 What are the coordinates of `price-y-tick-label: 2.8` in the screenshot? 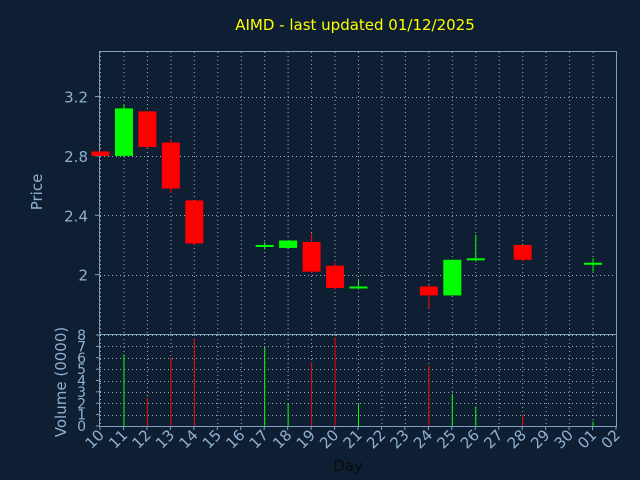 It's located at (76, 157).